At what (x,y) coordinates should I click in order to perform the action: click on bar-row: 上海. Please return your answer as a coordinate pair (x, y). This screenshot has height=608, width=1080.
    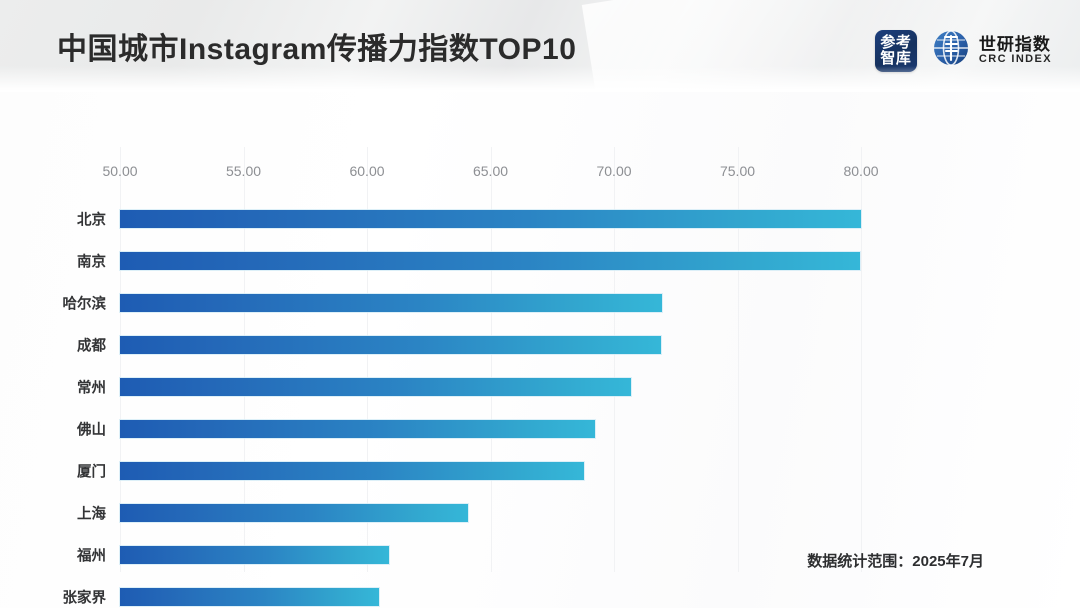
    Looking at the image, I should click on (469, 513).